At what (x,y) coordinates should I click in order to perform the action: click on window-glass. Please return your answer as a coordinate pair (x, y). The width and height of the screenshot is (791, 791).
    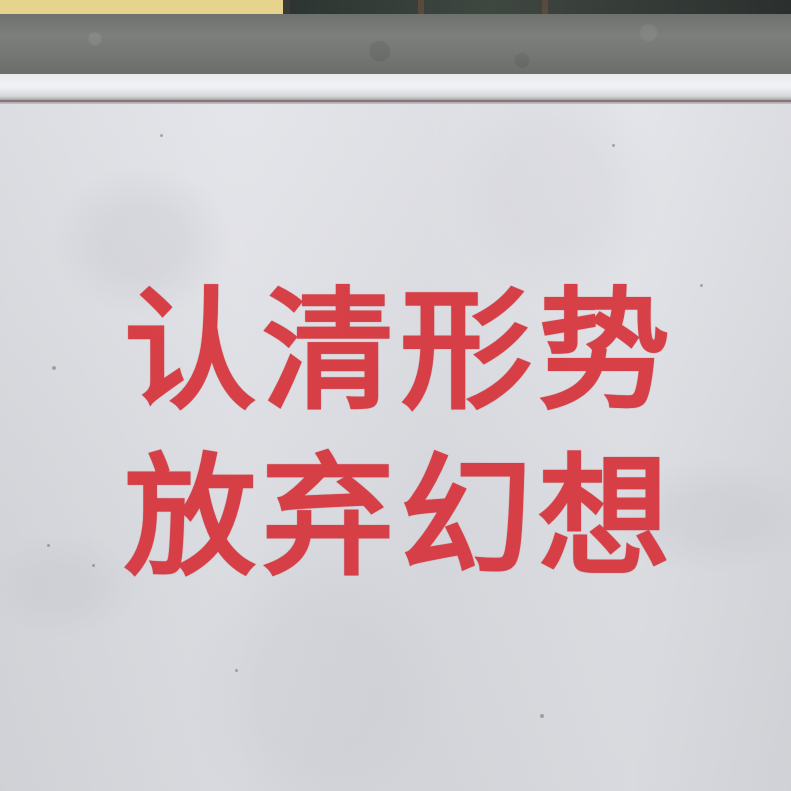
    Looking at the image, I should click on (540, 7).